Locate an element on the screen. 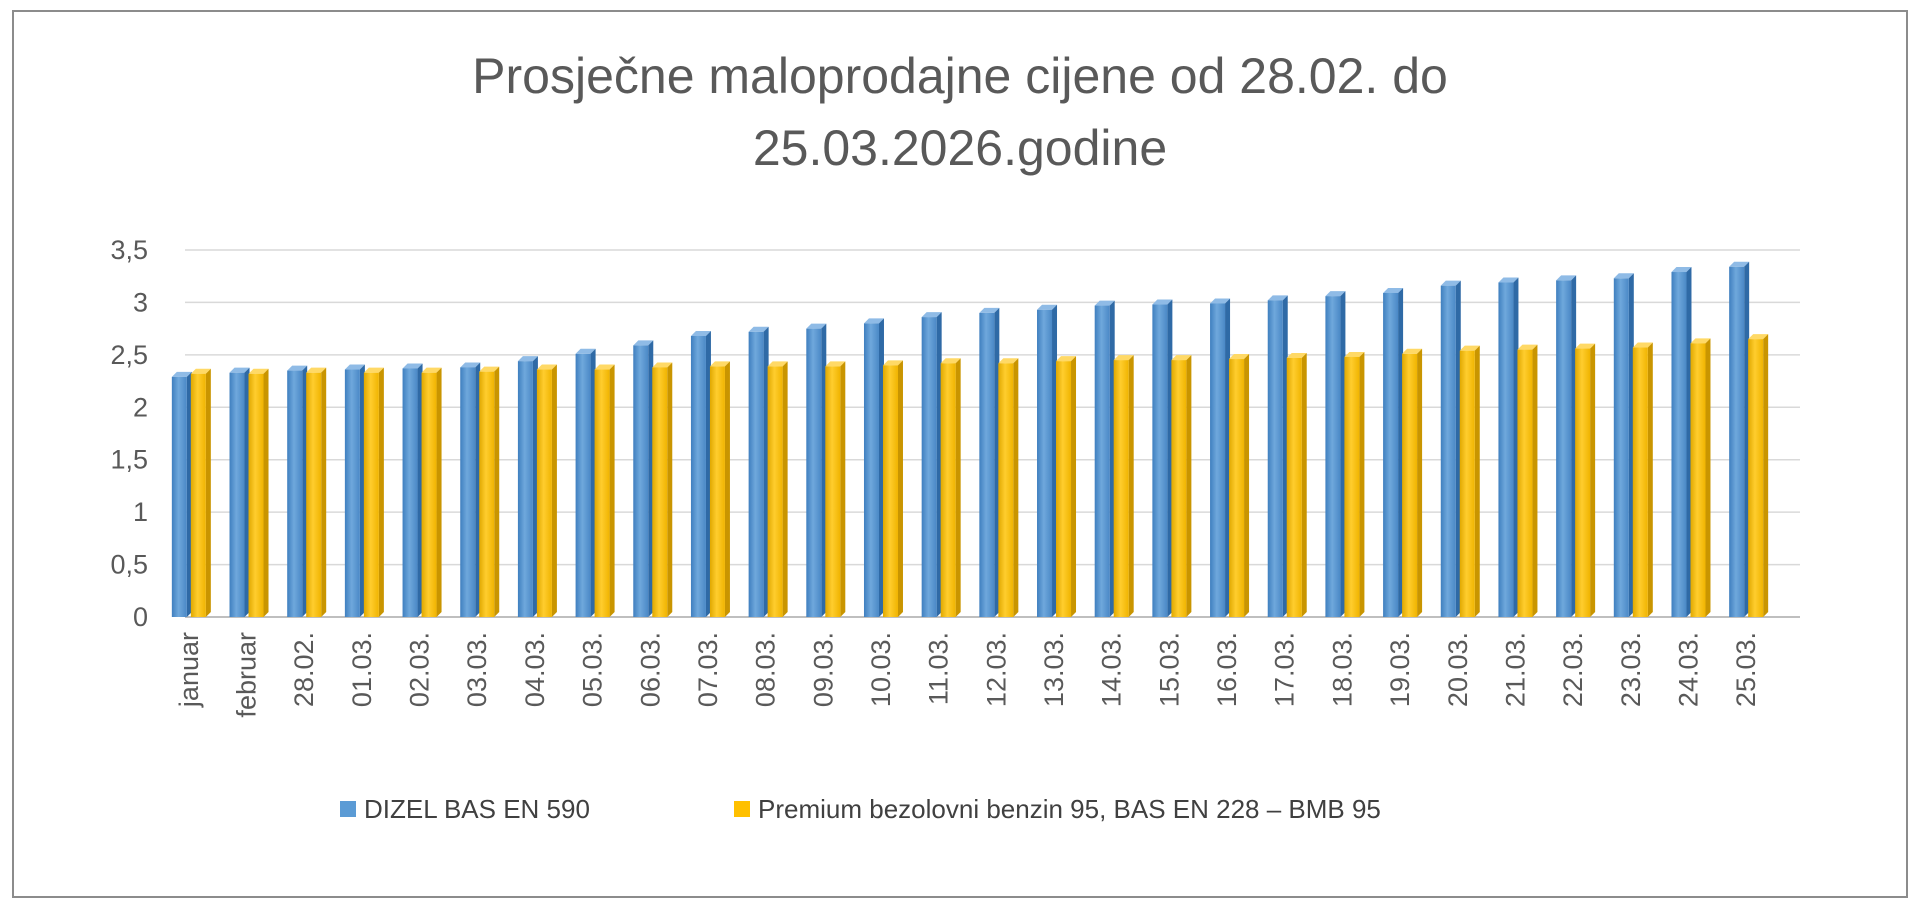 This screenshot has width=1920, height=909. y-tick-label: 3 is located at coordinates (140, 302).